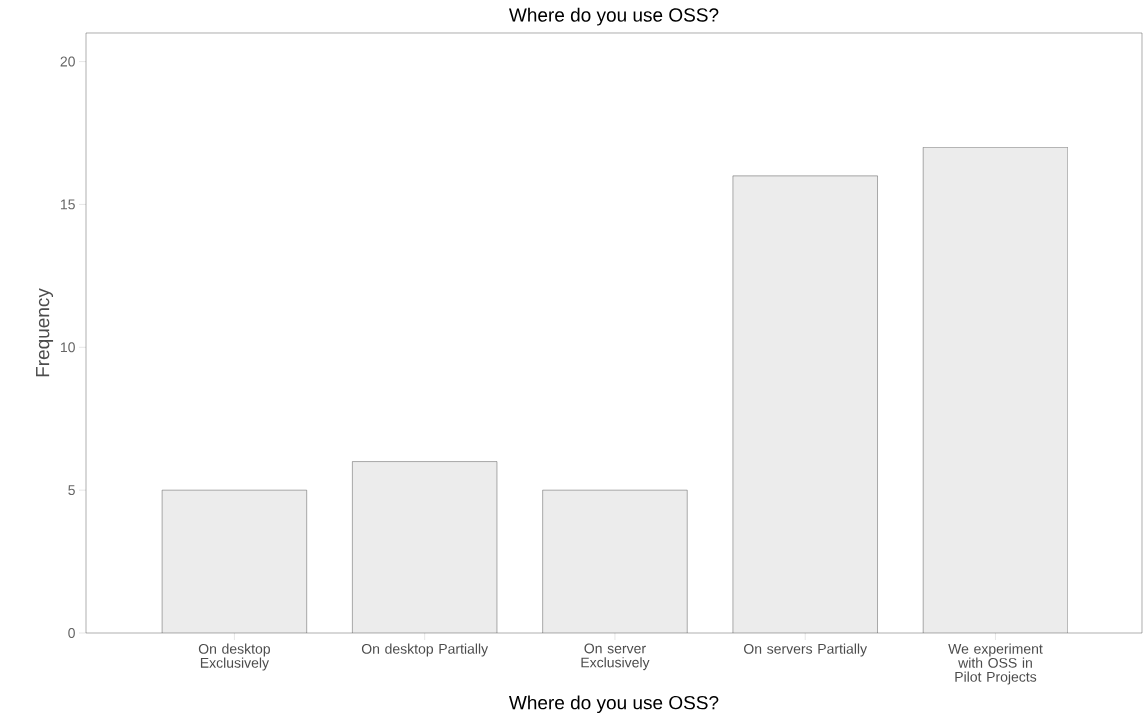 The height and width of the screenshot is (718, 1145). I want to click on y-tick-label: 15, so click(67, 204).